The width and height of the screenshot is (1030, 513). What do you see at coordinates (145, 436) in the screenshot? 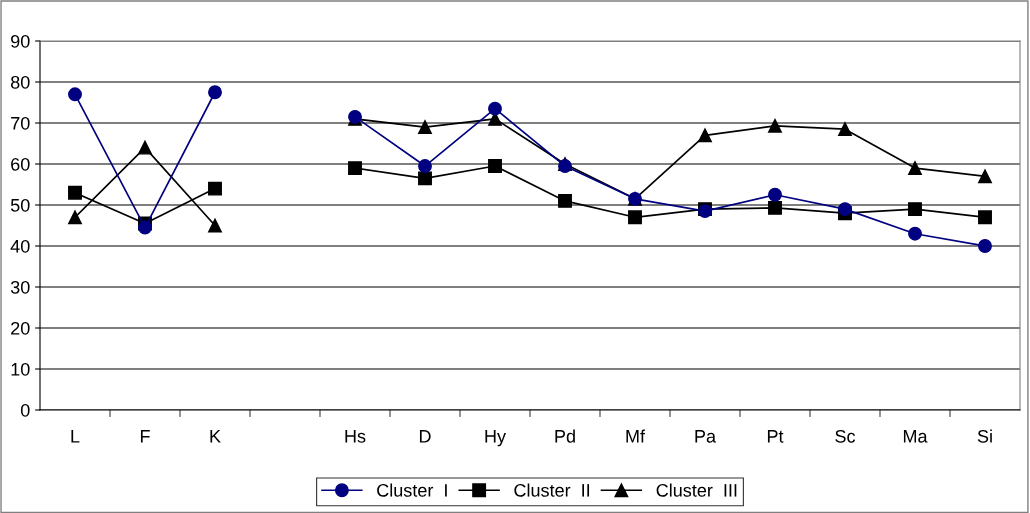
I see `x-tick-label: F` at bounding box center [145, 436].